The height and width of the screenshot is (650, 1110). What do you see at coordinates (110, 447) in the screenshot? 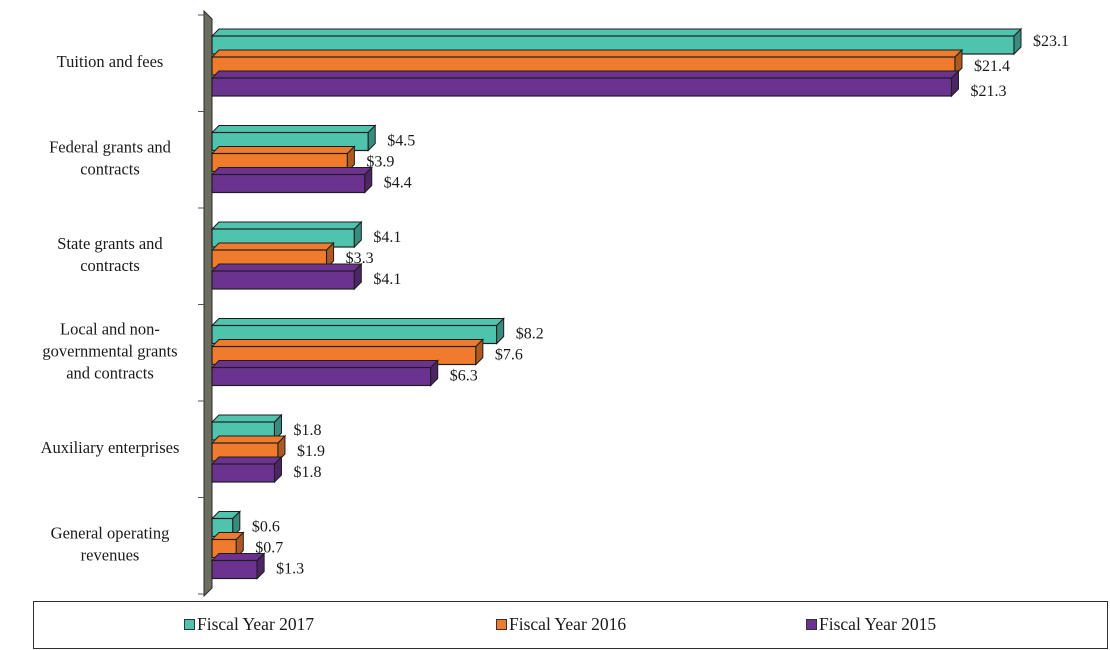
I see `category-label: Auxiliary enterprises` at bounding box center [110, 447].